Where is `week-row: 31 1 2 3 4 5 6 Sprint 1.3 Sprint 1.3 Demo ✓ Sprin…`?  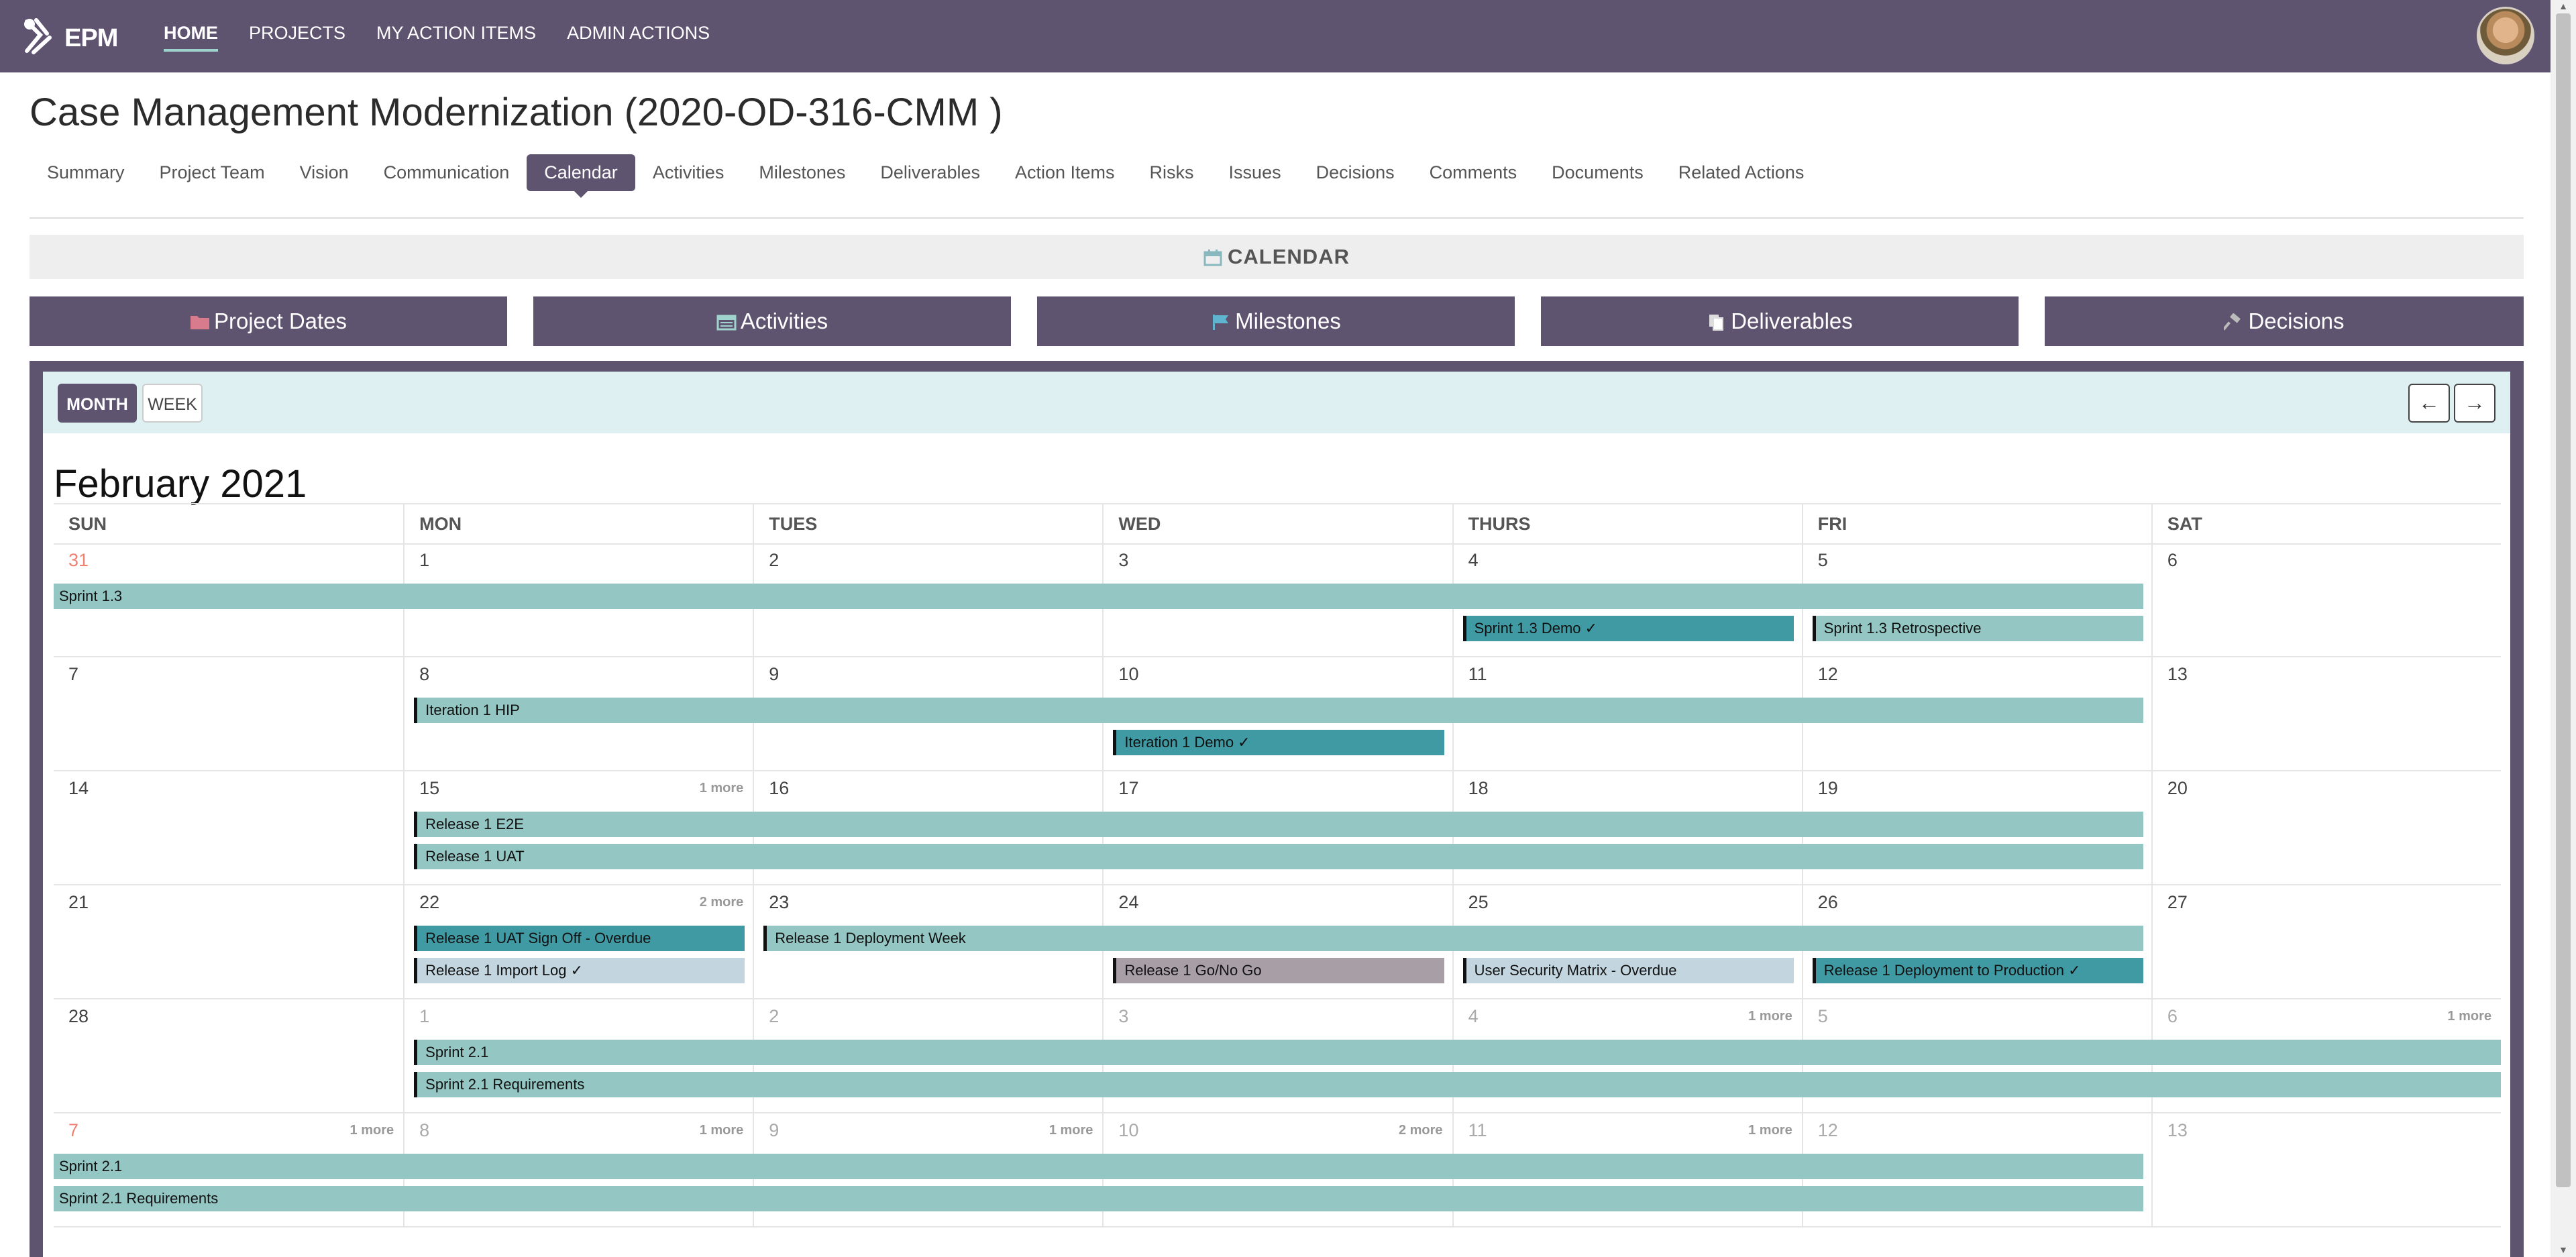
week-row: 31 1 2 3 4 5 6 Sprint 1.3 Sprint 1.3 Demo ✓ Sprin… is located at coordinates (1277, 599).